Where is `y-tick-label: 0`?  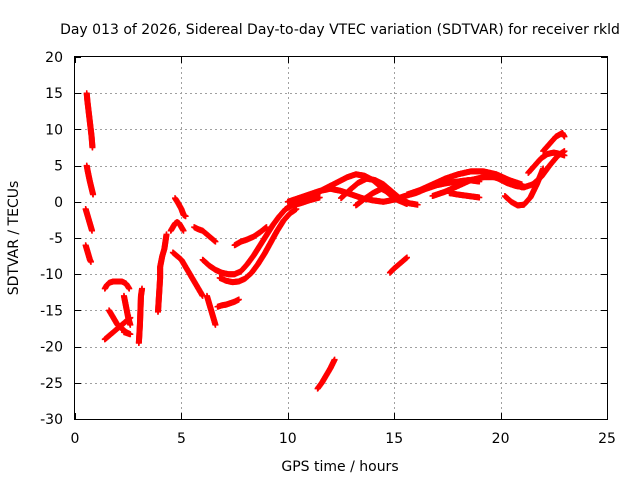
y-tick-label: 0 is located at coordinates (58, 203).